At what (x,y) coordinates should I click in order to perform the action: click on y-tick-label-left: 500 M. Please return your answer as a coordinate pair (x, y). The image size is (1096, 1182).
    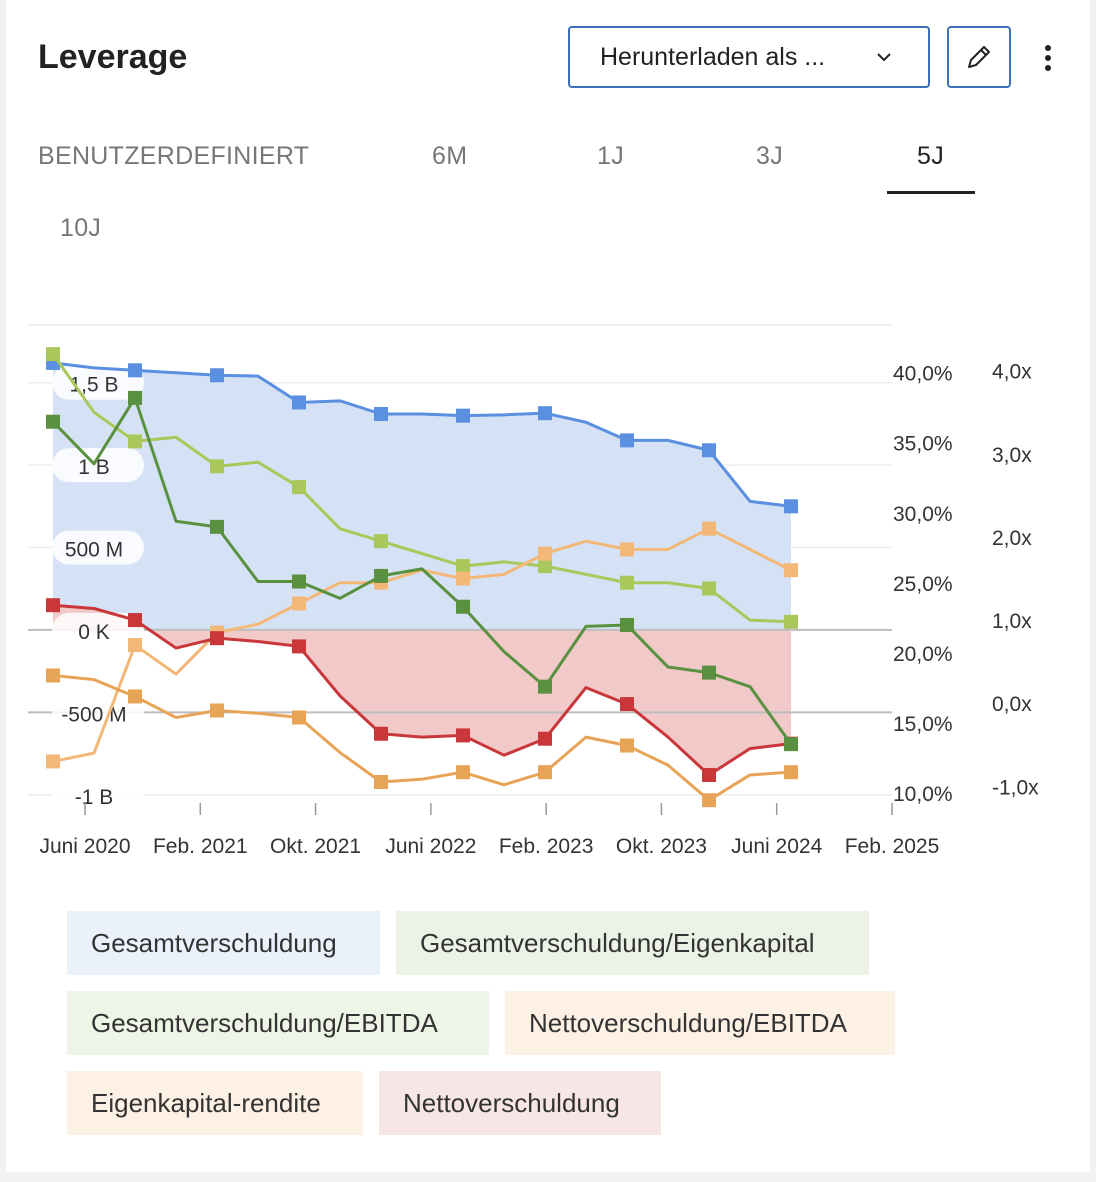
    Looking at the image, I should click on (94, 550).